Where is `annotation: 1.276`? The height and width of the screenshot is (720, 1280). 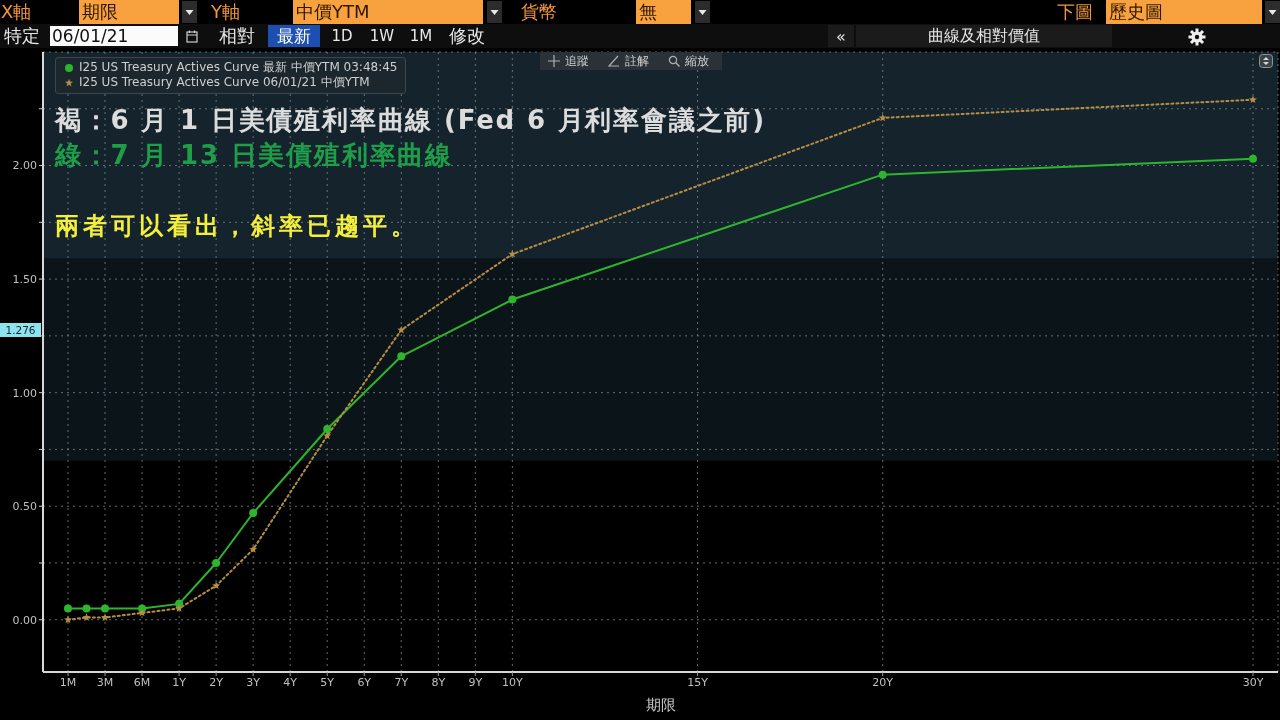 annotation: 1.276 is located at coordinates (20, 329).